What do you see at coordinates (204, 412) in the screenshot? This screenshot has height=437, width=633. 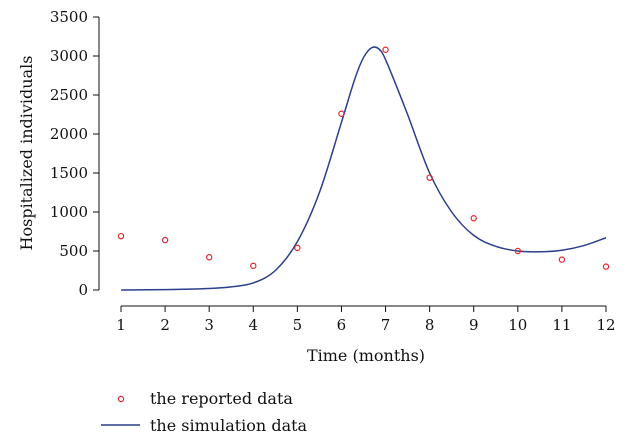 I see `legend: the reported data the simulation data` at bounding box center [204, 412].